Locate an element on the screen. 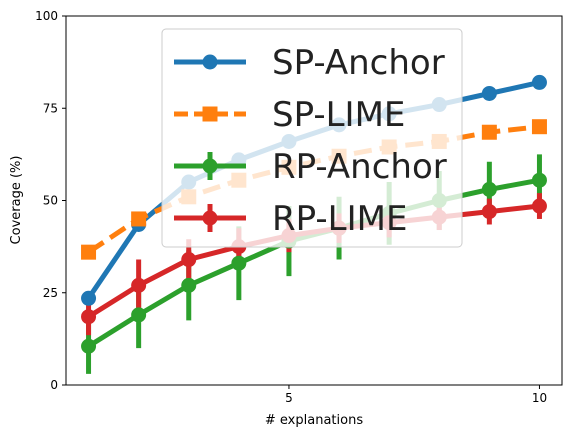 This screenshot has width=575, height=438. legend-item-sp-anchor: SP-Anchor is located at coordinates (309, 63).